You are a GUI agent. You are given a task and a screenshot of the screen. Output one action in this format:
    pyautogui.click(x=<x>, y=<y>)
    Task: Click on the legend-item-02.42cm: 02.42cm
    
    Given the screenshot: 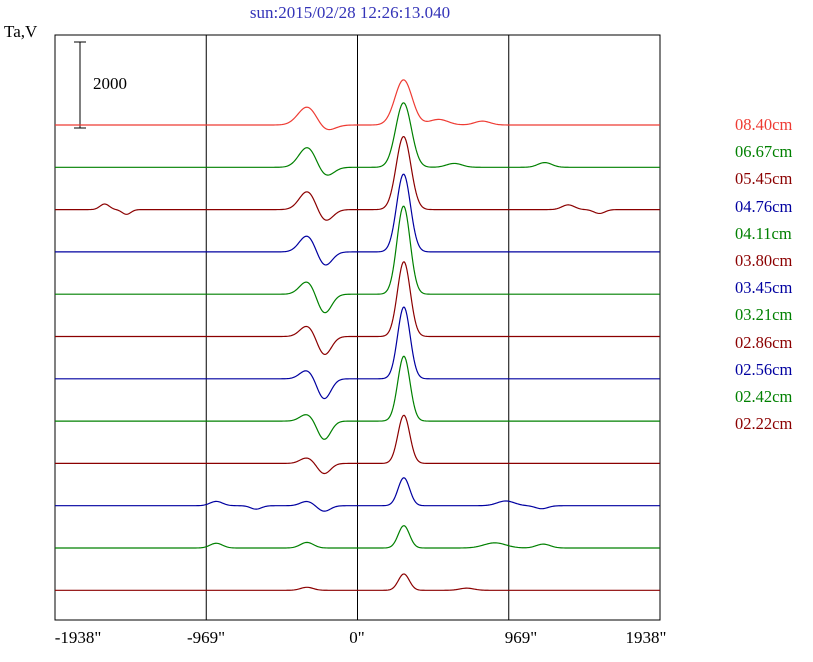 What is the action you would take?
    pyautogui.click(x=764, y=397)
    